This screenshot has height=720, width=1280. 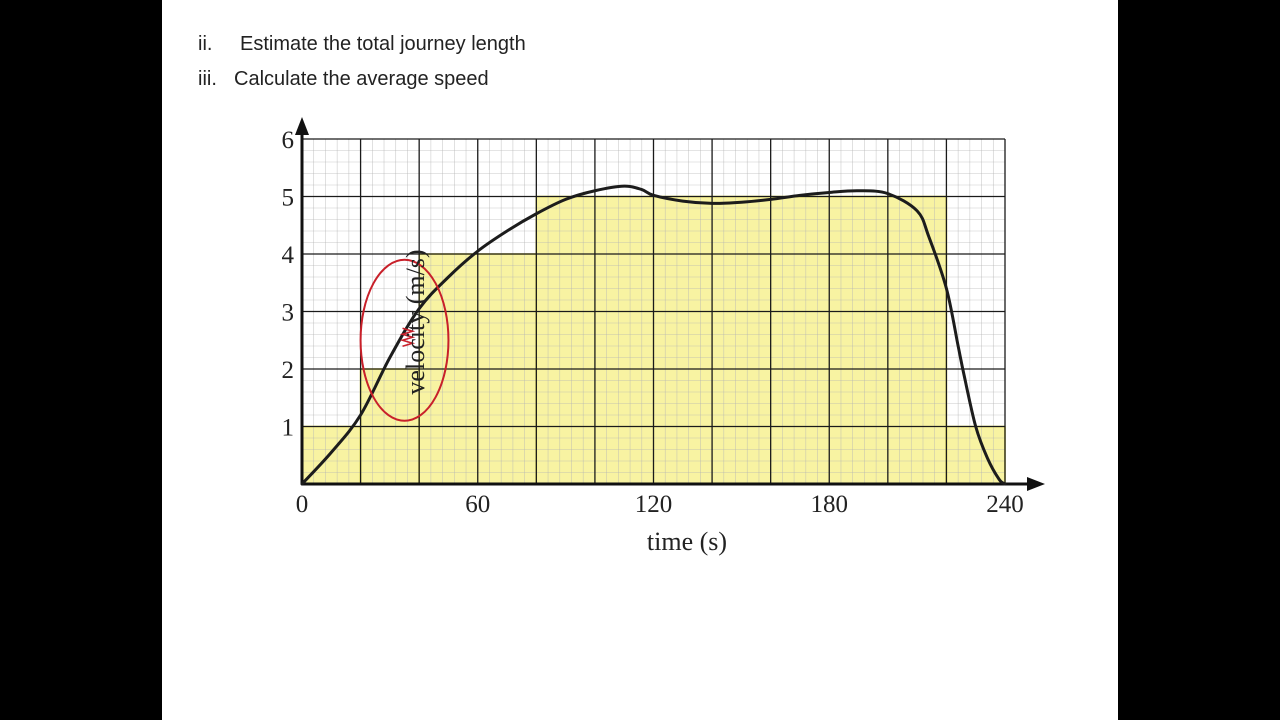 What do you see at coordinates (207, 79) in the screenshot?
I see `question-number: iii.` at bounding box center [207, 79].